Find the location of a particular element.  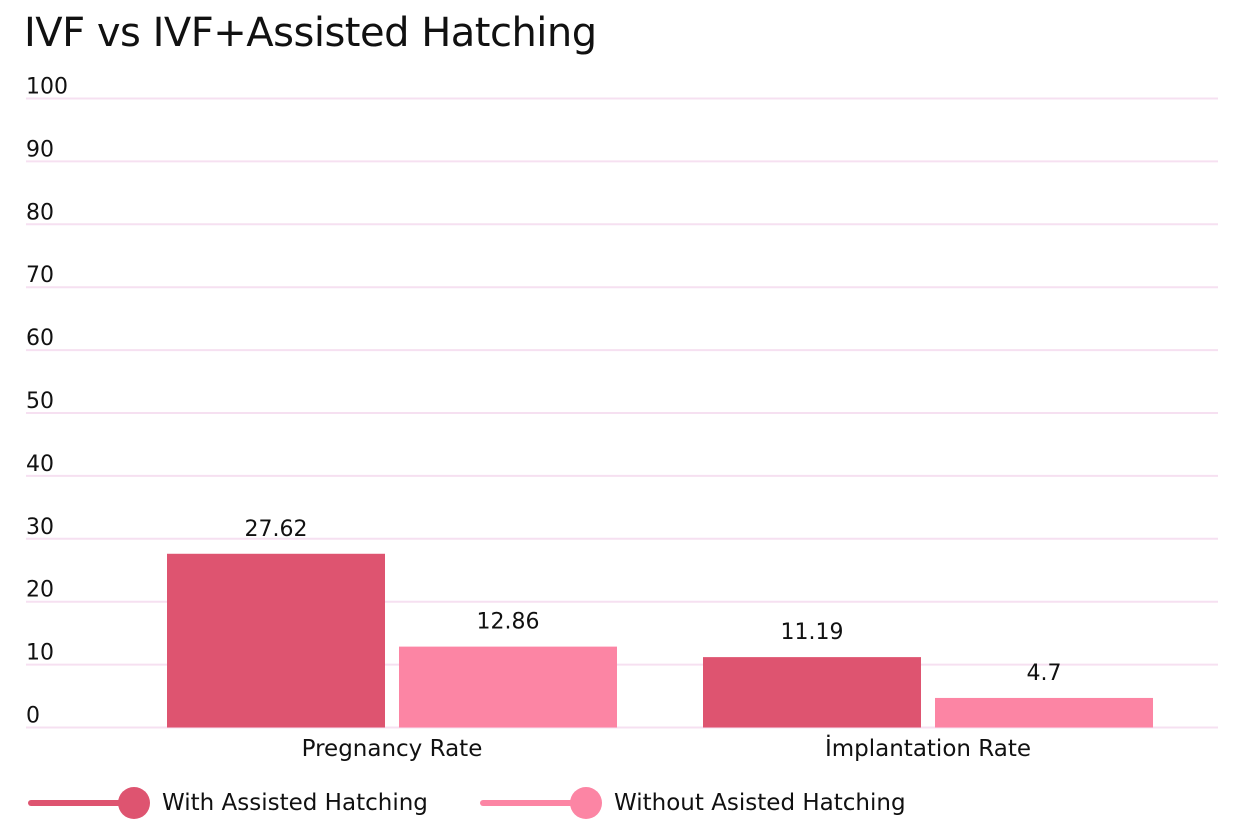

legend-item-without-assisted-hatching: Without Asisted Hatching is located at coordinates (692, 803).